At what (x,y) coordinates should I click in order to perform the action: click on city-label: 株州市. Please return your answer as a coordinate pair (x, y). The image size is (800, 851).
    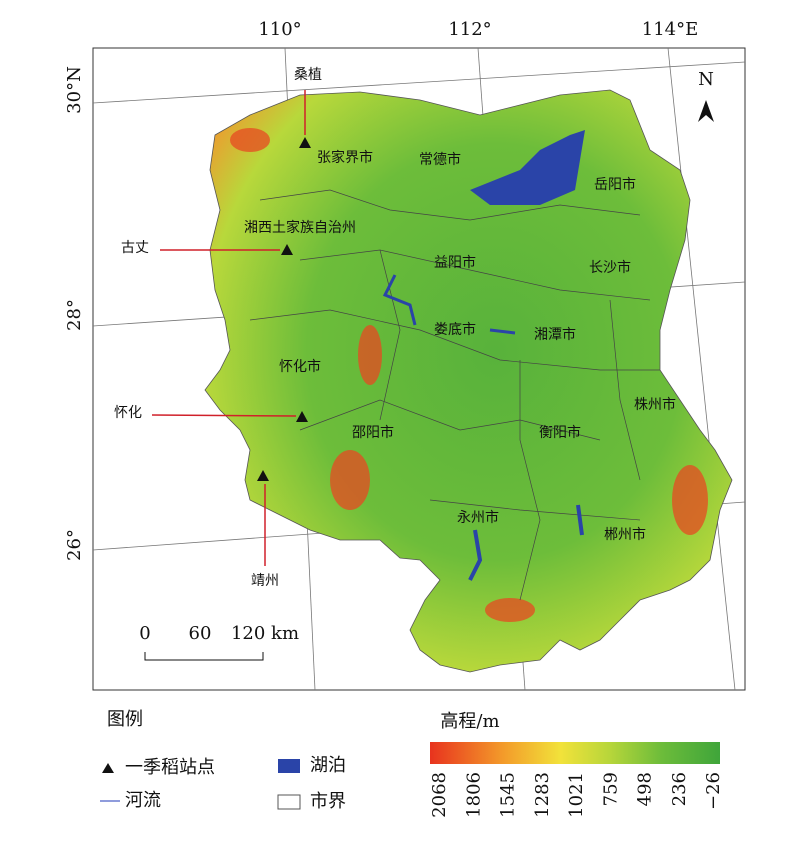
    Looking at the image, I should click on (655, 404).